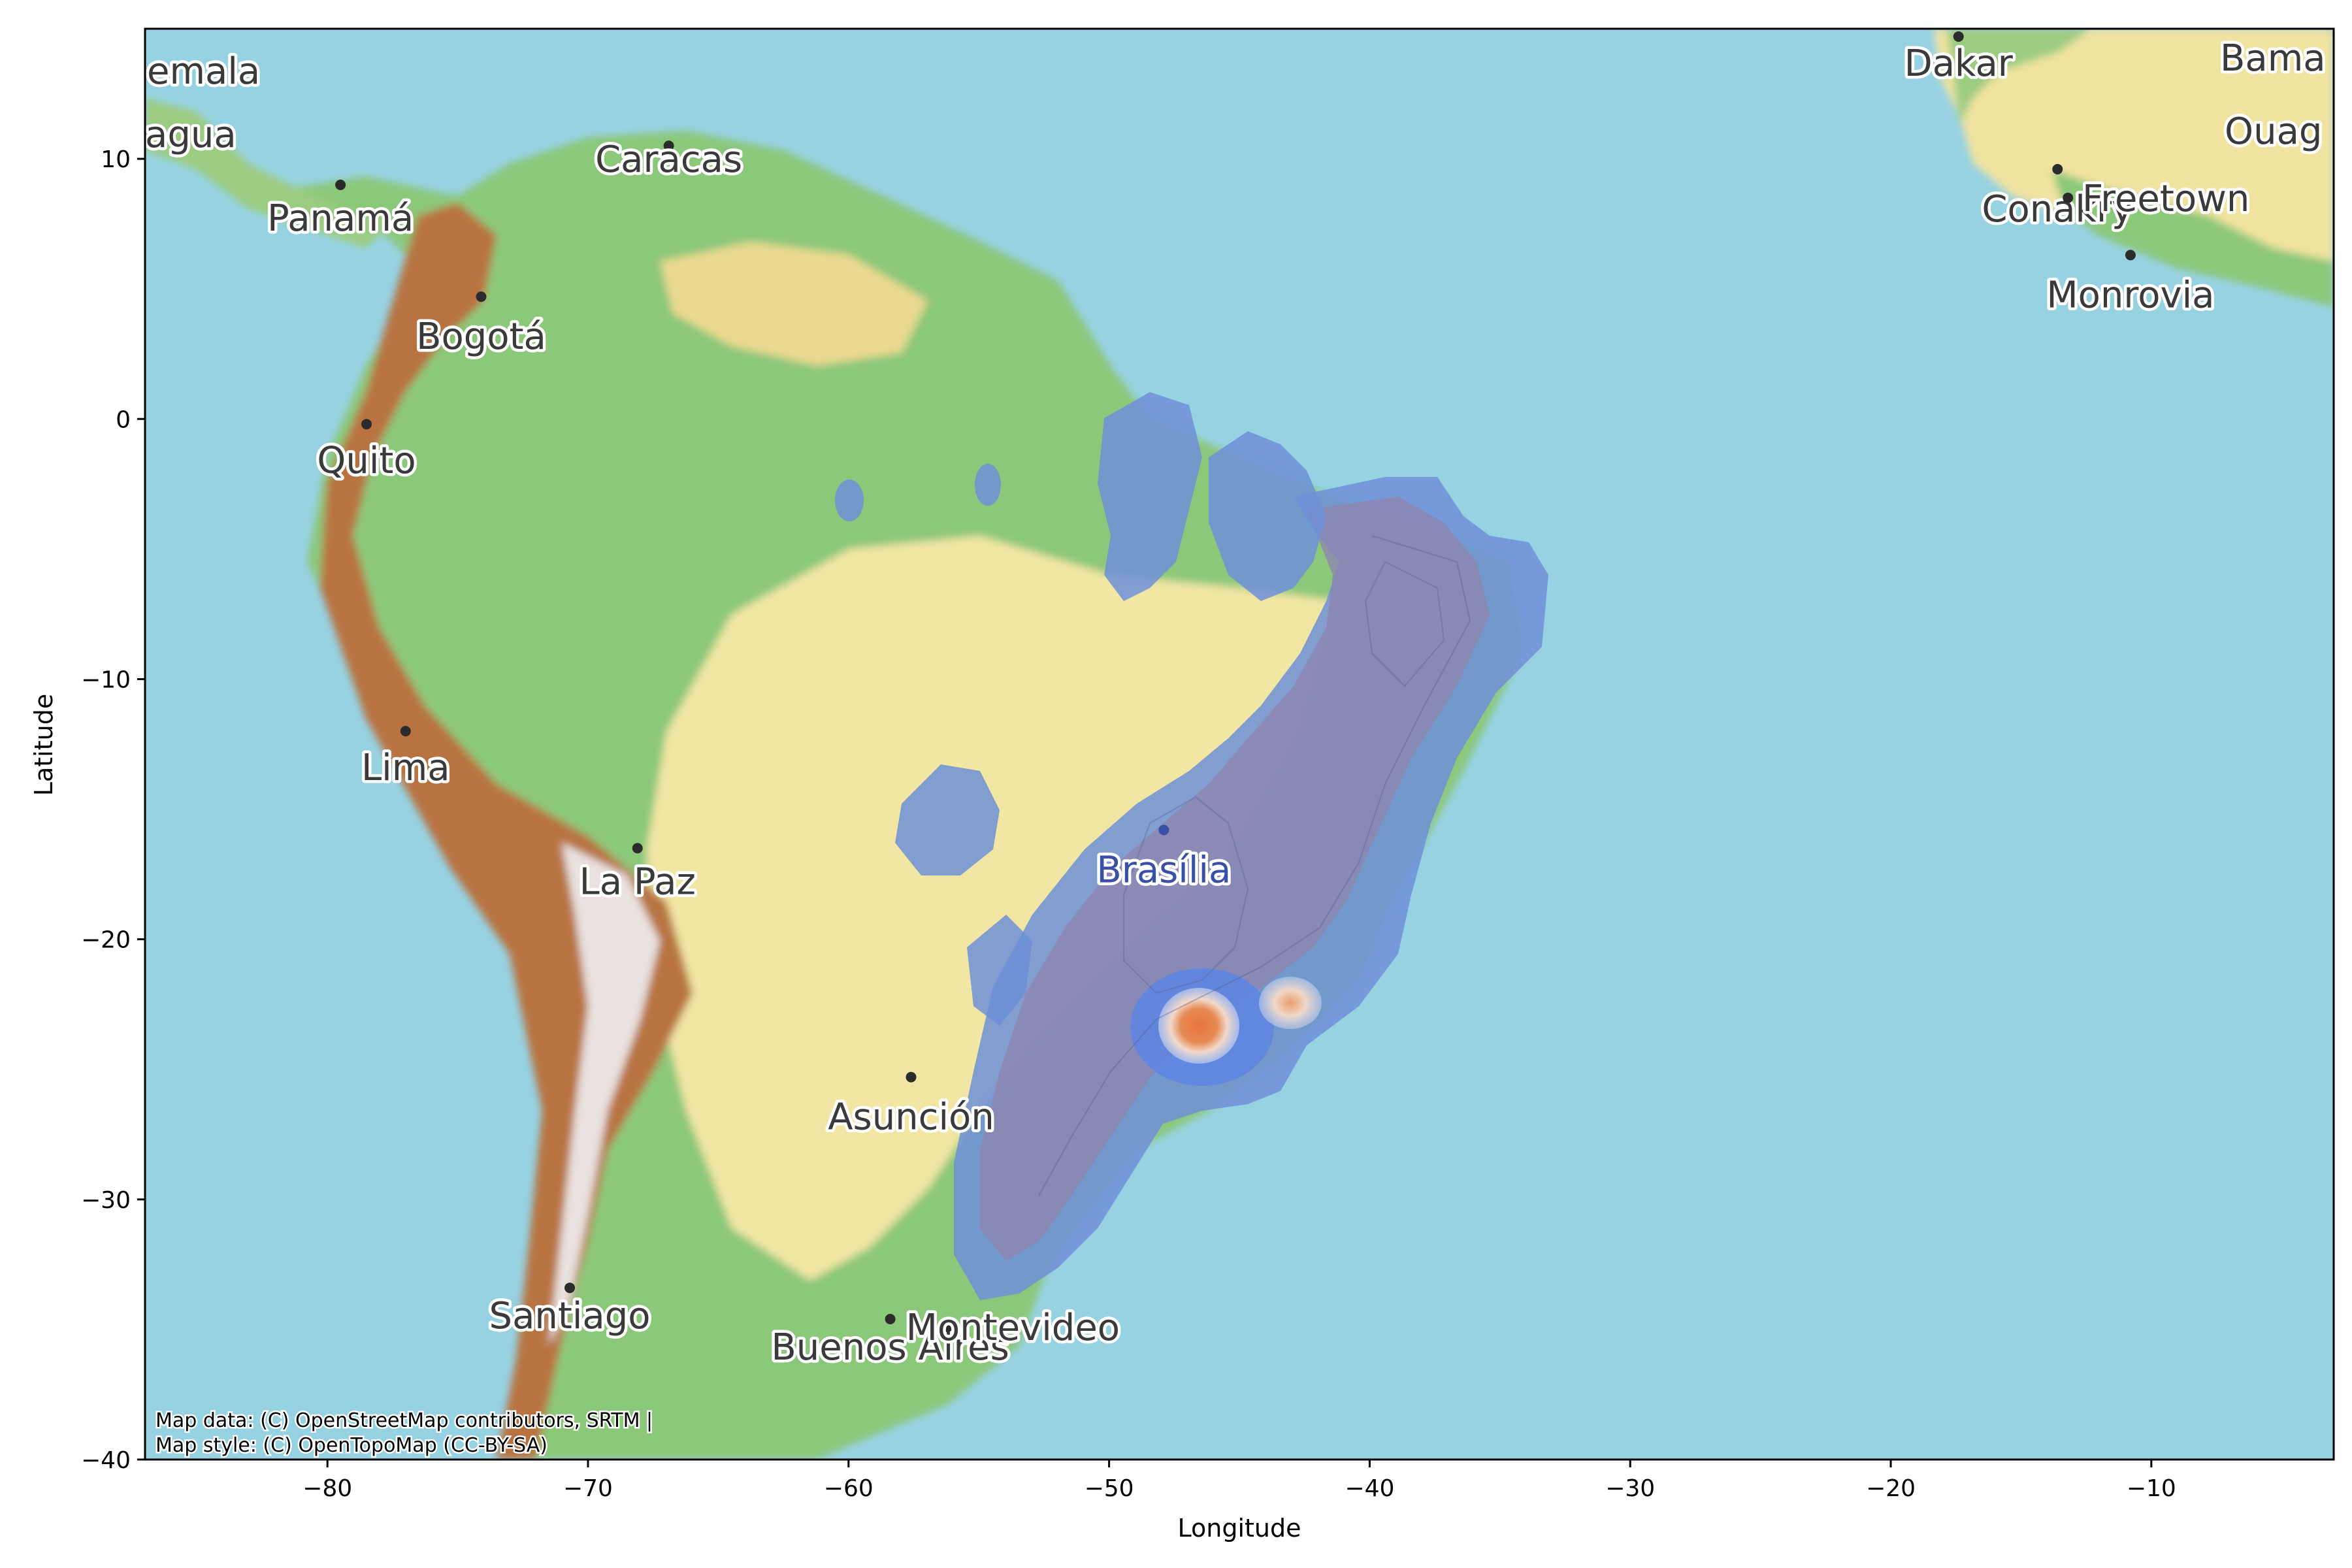 The height and width of the screenshot is (1568, 2352). What do you see at coordinates (2273, 58) in the screenshot?
I see `city-label-partial: Bama` at bounding box center [2273, 58].